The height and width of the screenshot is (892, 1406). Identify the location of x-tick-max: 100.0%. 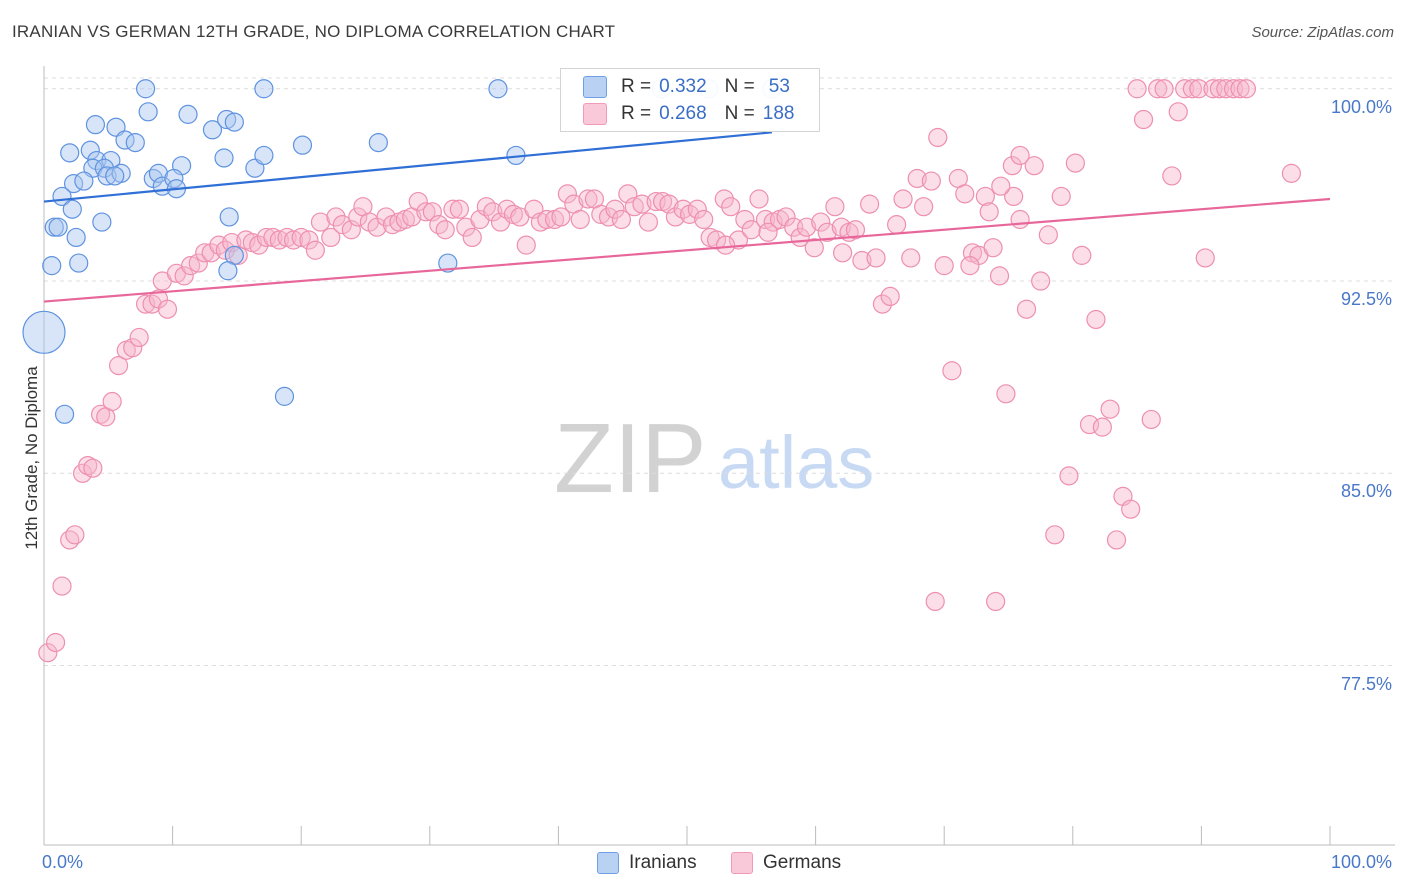
(1361, 862).